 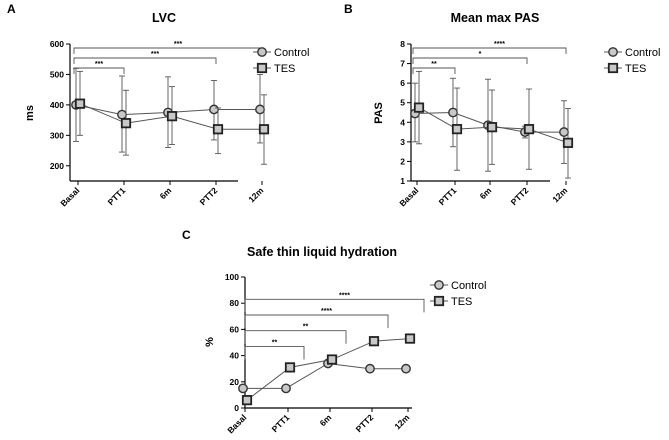 What do you see at coordinates (57, 74) in the screenshot?
I see `y-tick-label: 500` at bounding box center [57, 74].